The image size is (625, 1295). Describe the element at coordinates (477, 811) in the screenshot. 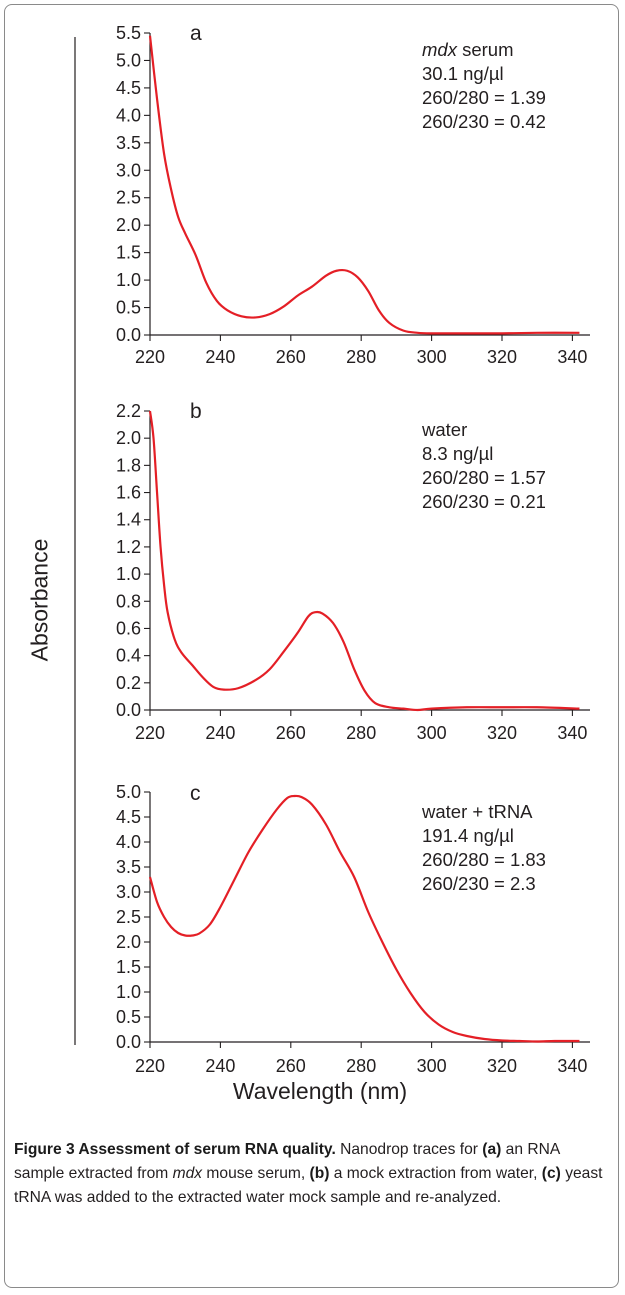

I see `panel-annotation: water + tRNA` at that location.